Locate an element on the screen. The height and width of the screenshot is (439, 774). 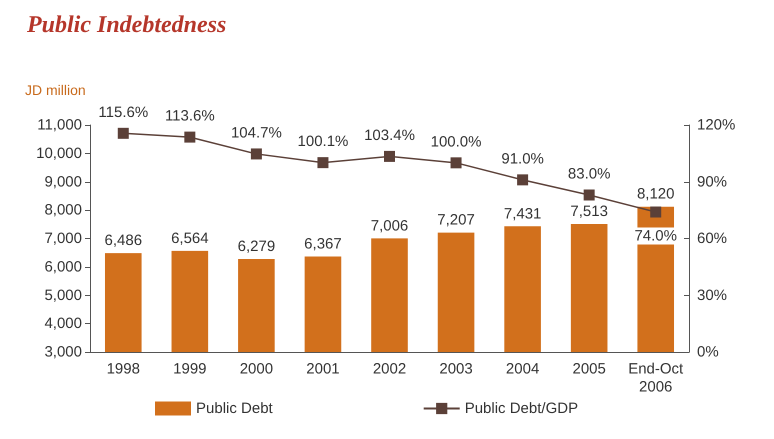
y2-tick-label: 90% is located at coordinates (712, 181).